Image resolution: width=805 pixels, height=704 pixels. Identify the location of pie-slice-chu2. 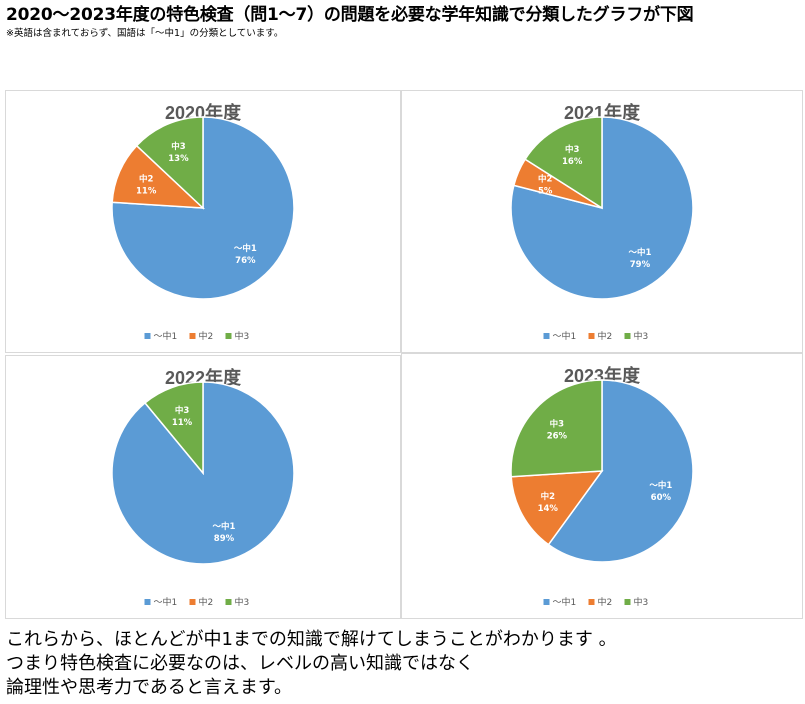
(557, 508).